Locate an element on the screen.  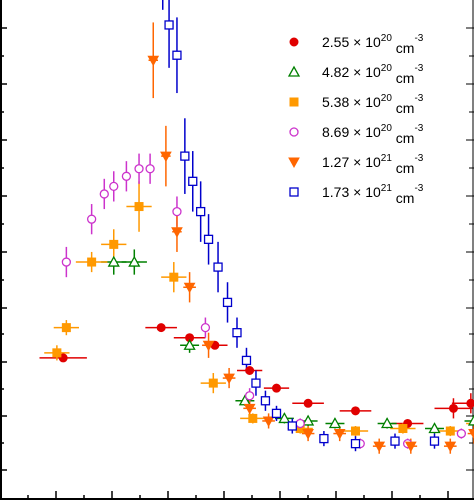
legend-label: 5.38 × 1020 cm-3 is located at coordinates (373, 104).